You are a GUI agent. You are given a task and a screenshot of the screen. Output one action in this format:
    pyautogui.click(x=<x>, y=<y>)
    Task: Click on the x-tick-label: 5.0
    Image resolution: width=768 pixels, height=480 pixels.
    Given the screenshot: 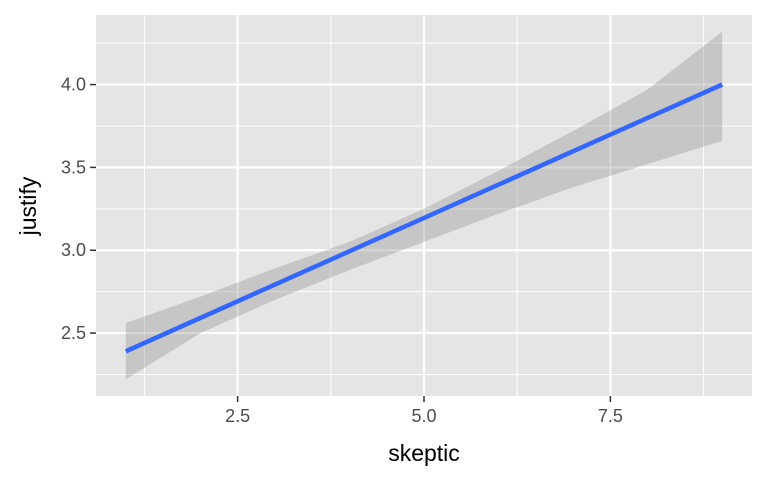 What is the action you would take?
    pyautogui.click(x=423, y=416)
    